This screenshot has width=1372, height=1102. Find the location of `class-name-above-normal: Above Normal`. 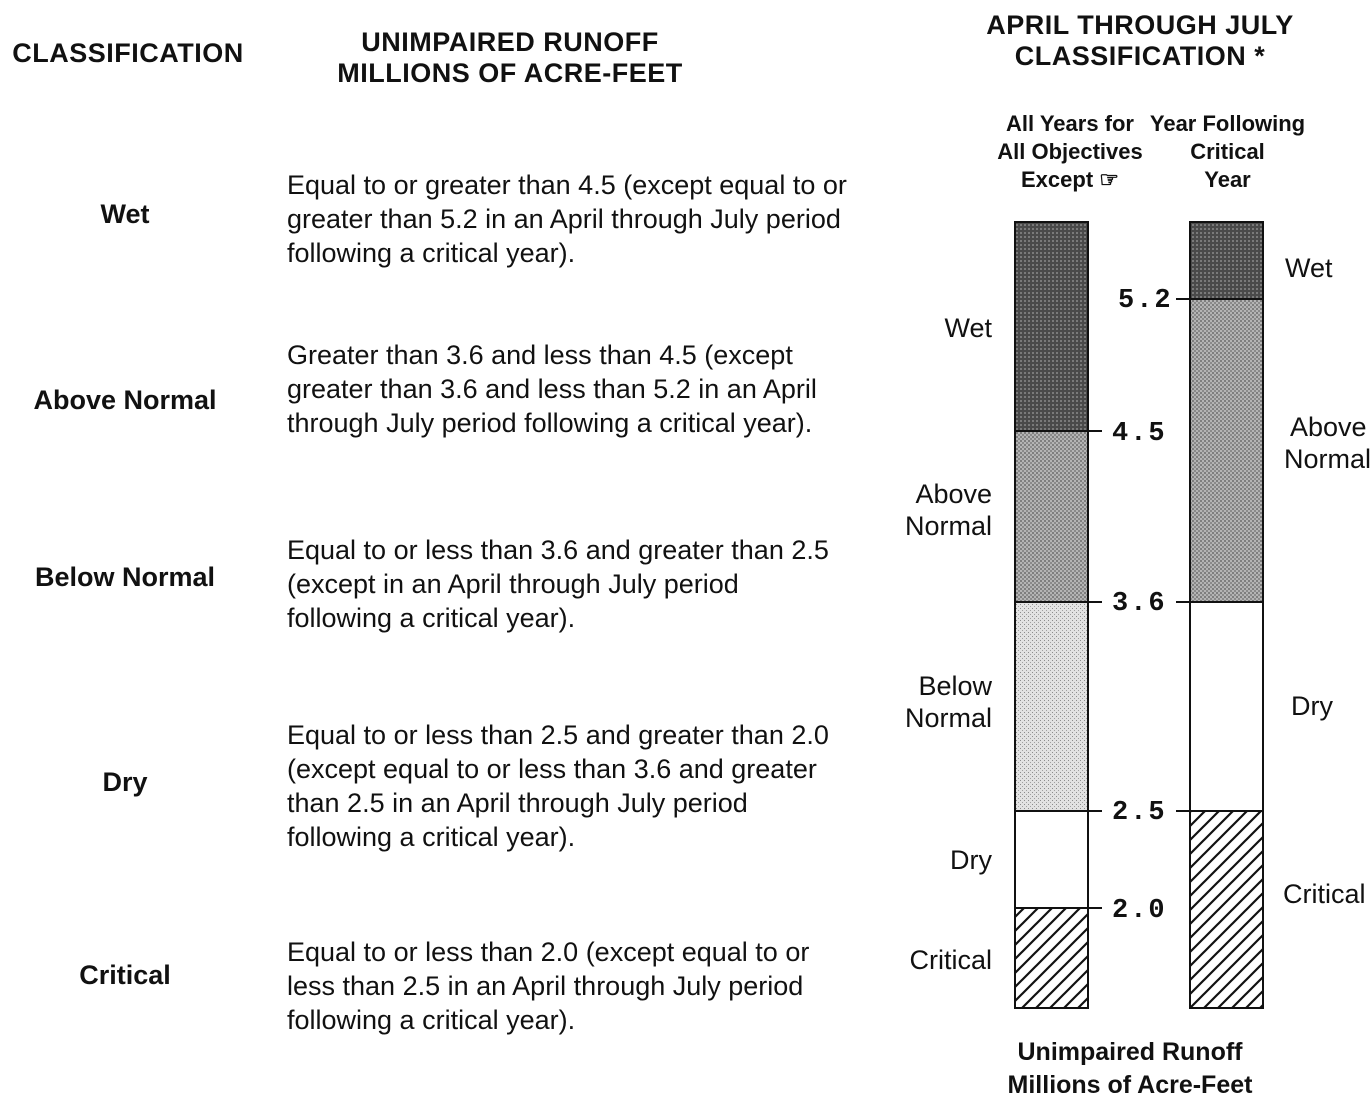

class-name-above-normal: Above Normal is located at coordinates (125, 400).